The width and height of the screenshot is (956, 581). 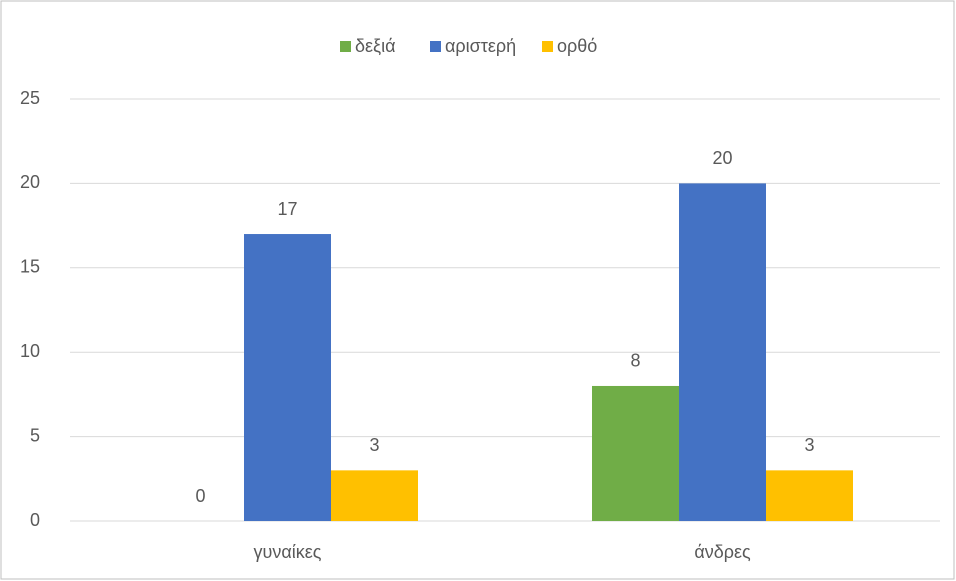 What do you see at coordinates (35, 435) in the screenshot?
I see `y-tick-label: 5` at bounding box center [35, 435].